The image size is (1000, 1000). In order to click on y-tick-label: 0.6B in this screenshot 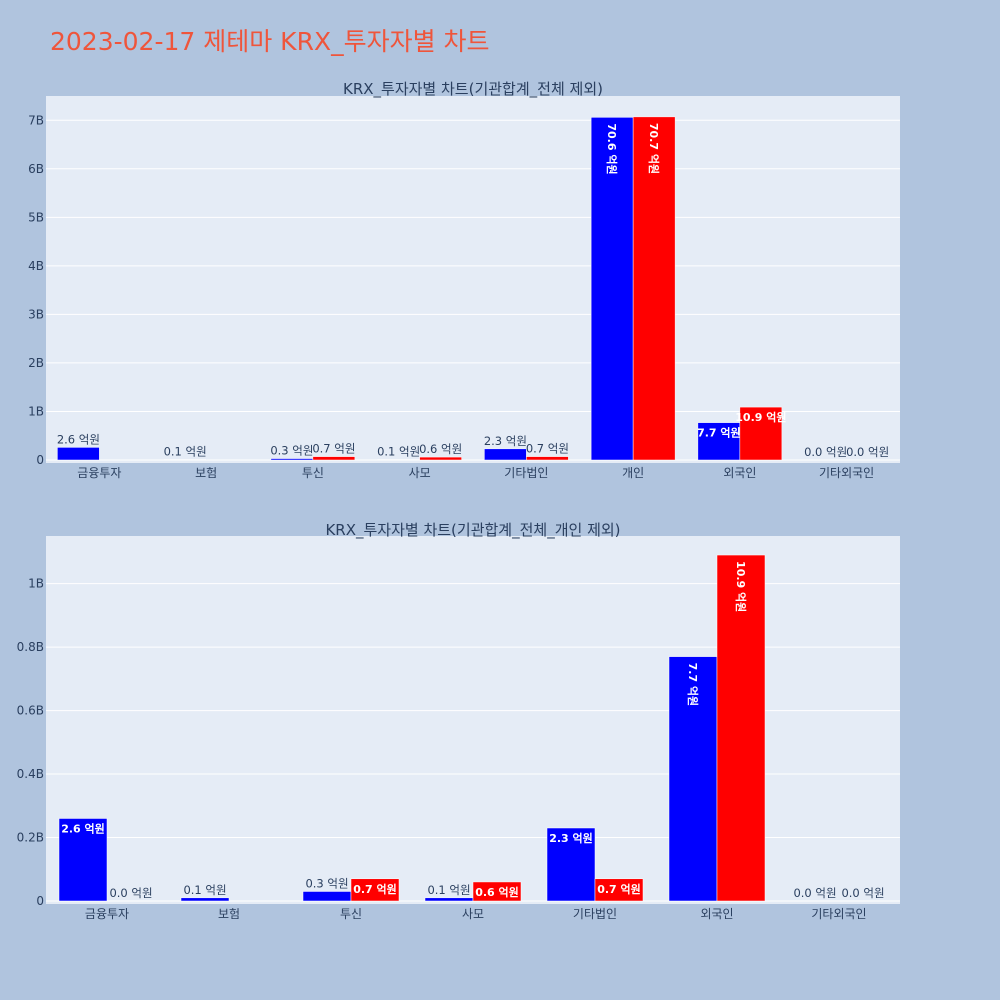, I will do `click(30, 711)`.